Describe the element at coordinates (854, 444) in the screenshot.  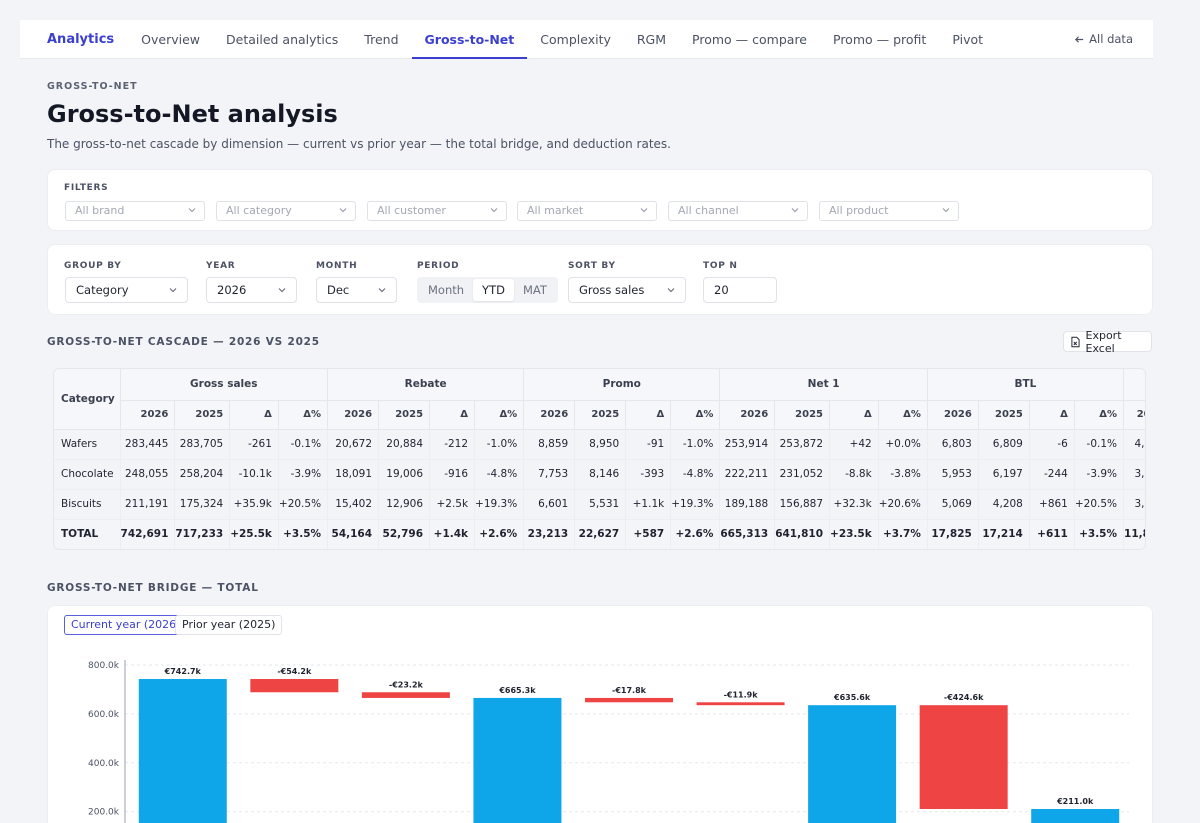
I see `cell-delta: +42` at that location.